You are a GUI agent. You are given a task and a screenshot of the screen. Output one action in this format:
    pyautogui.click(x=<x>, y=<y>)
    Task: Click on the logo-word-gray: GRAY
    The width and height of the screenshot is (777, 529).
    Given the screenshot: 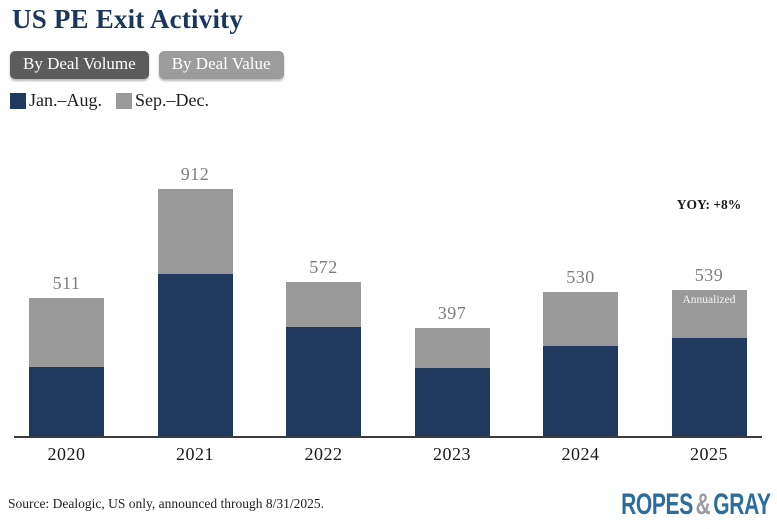 What is the action you would take?
    pyautogui.click(x=742, y=504)
    